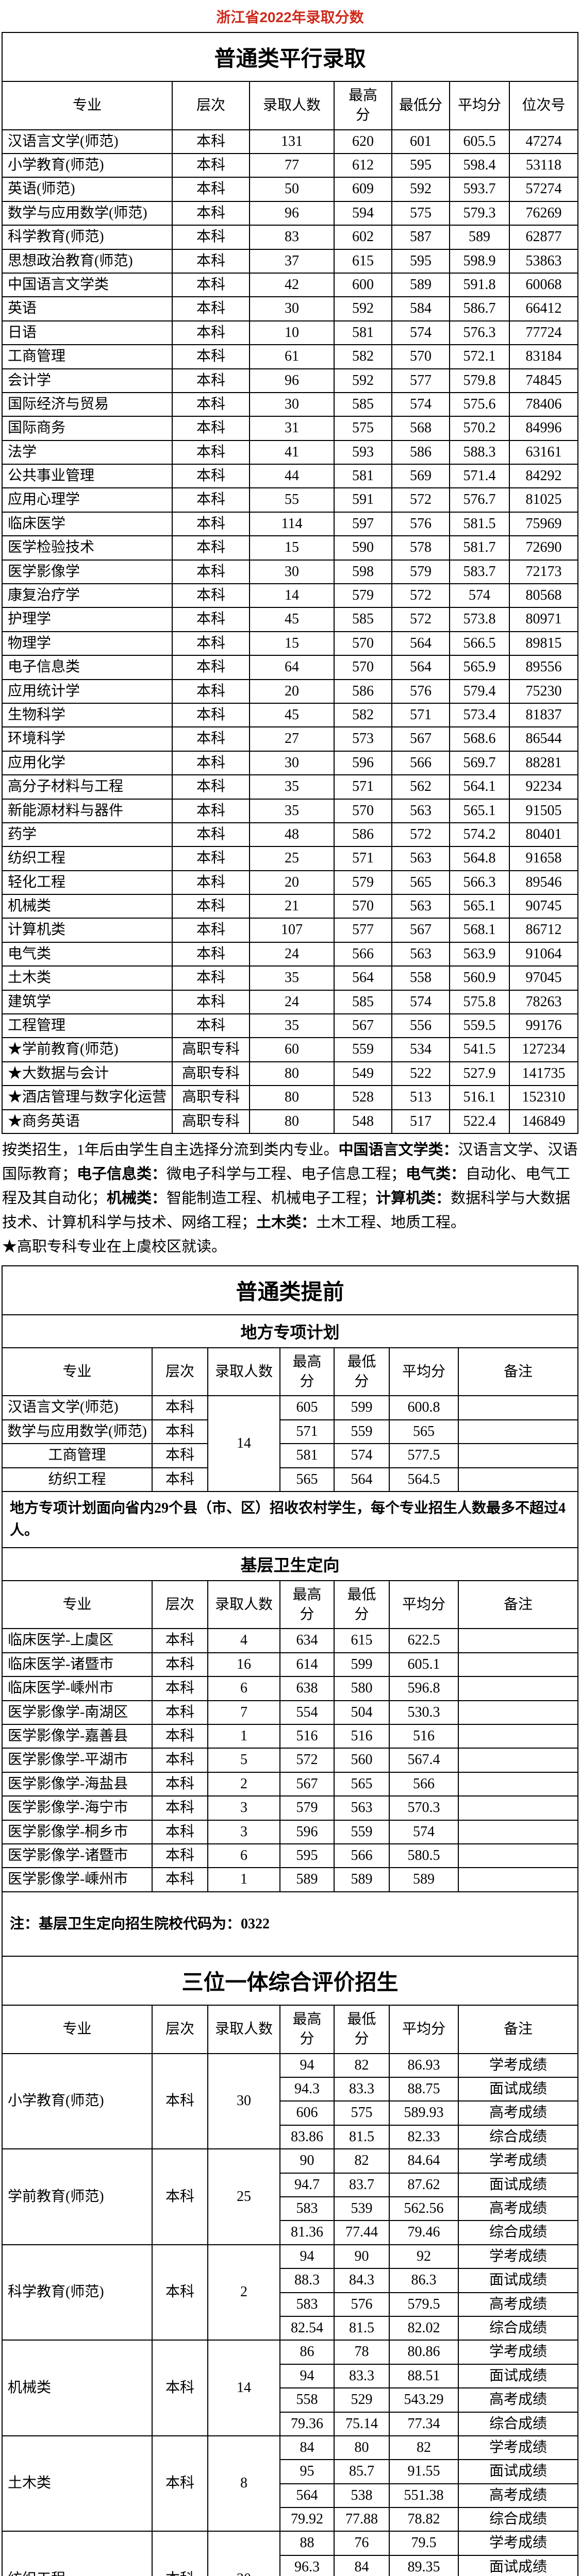 The image size is (580, 2576). I want to click on value-cell: 564, so click(420, 667).